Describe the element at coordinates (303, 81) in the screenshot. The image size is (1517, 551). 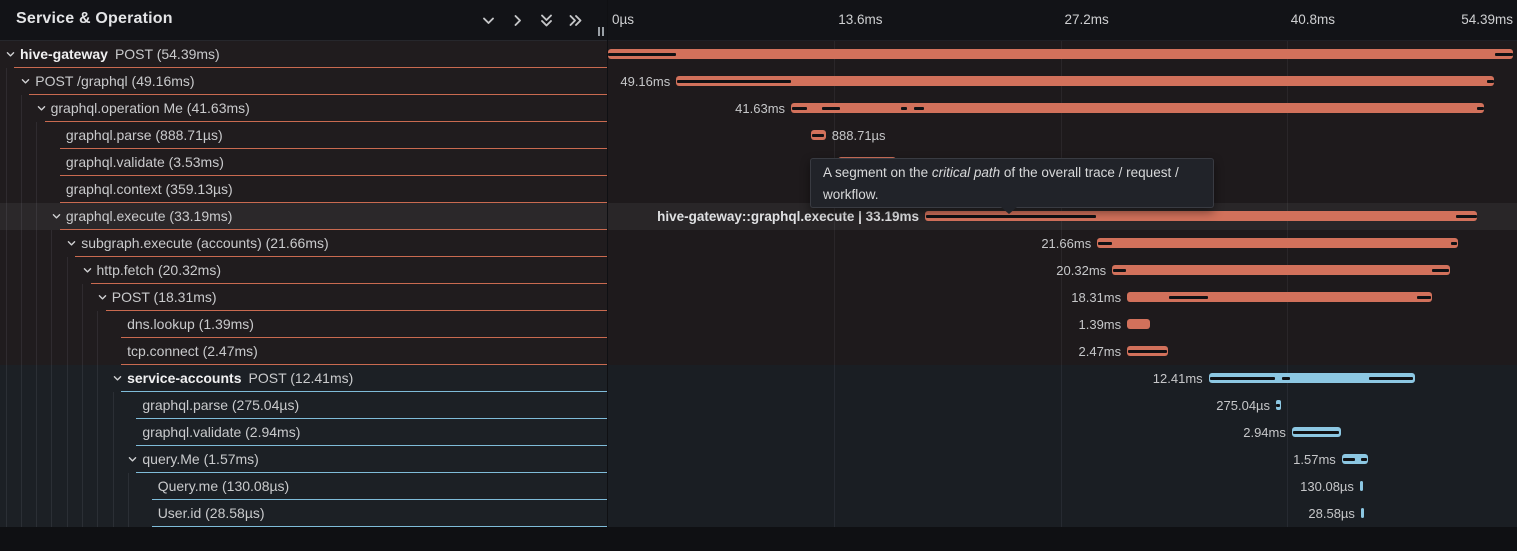
I see `span-tree-row: POST /graphql (49.16ms)` at that location.